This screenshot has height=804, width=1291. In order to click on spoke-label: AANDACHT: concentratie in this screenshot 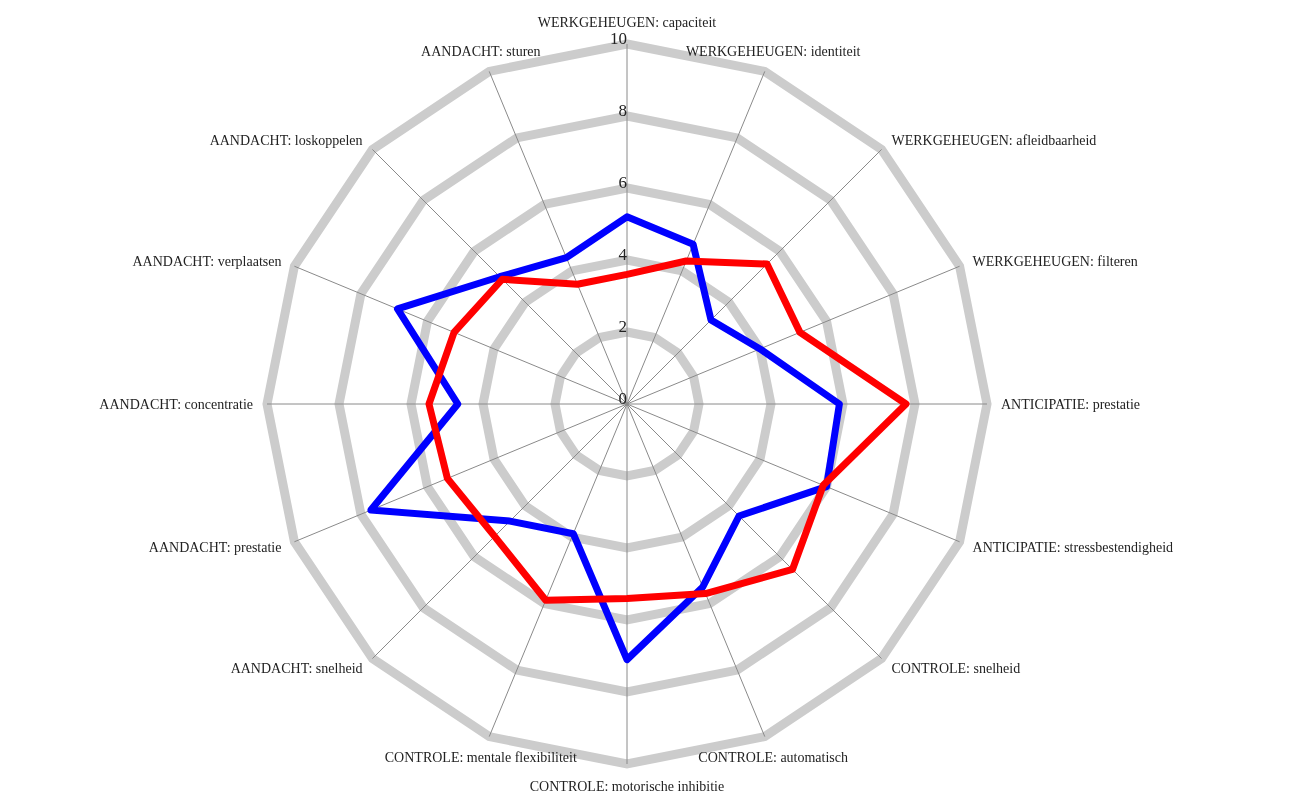, I will do `click(176, 404)`.